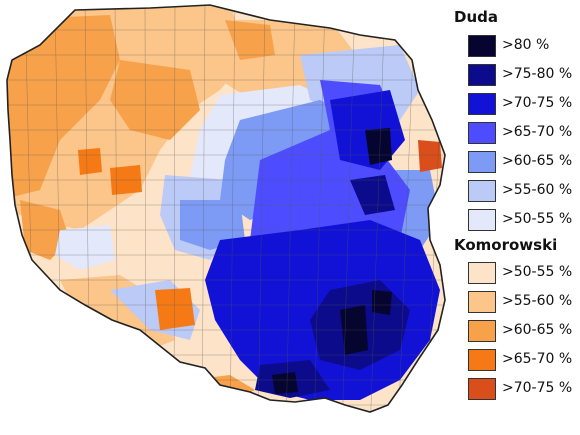  Describe the element at coordinates (506, 245) in the screenshot. I see `legend-title-komorowski: Komorowski` at that location.